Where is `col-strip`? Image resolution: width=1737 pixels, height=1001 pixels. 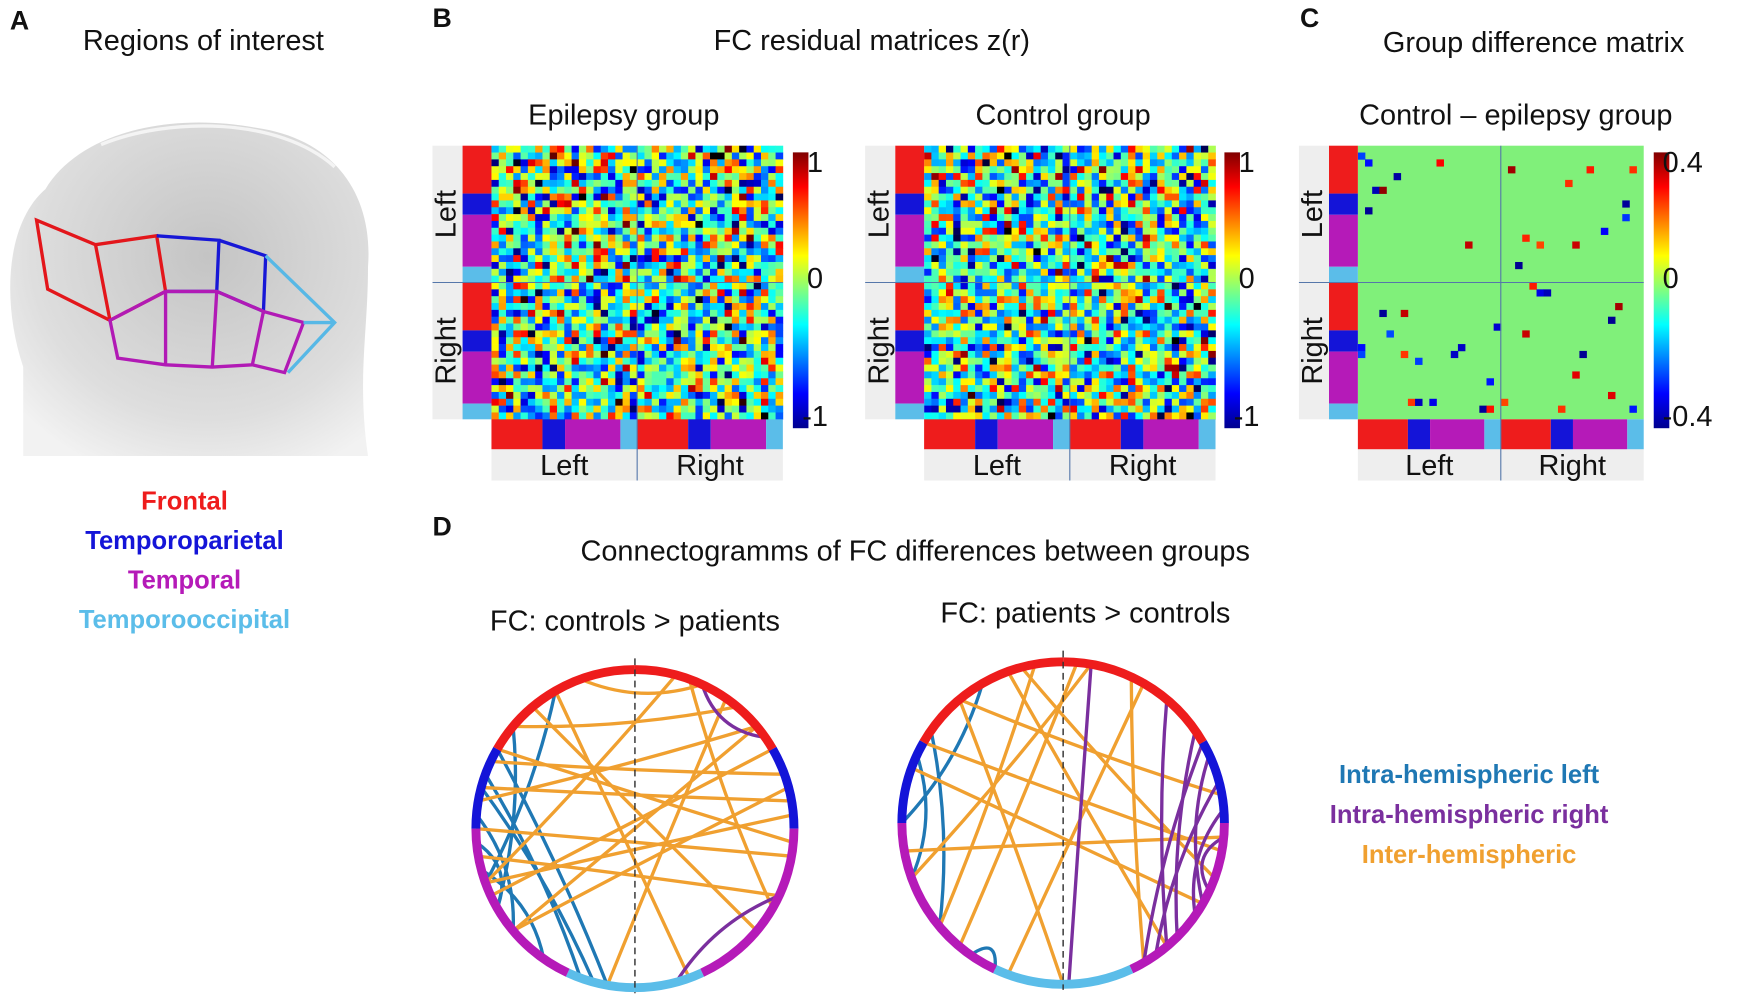 col-strip is located at coordinates (1095, 434).